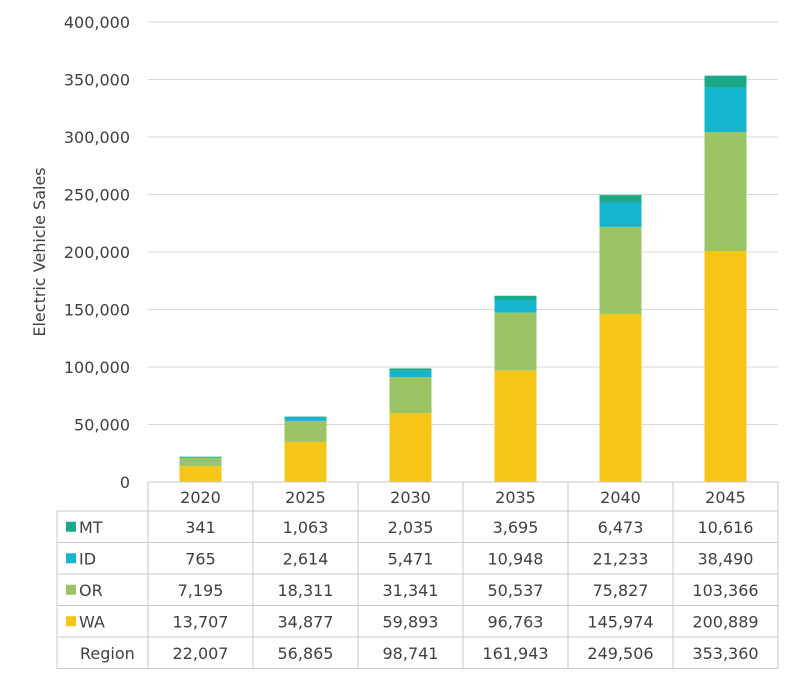  I want to click on x-category-label: 2040, so click(620, 497).